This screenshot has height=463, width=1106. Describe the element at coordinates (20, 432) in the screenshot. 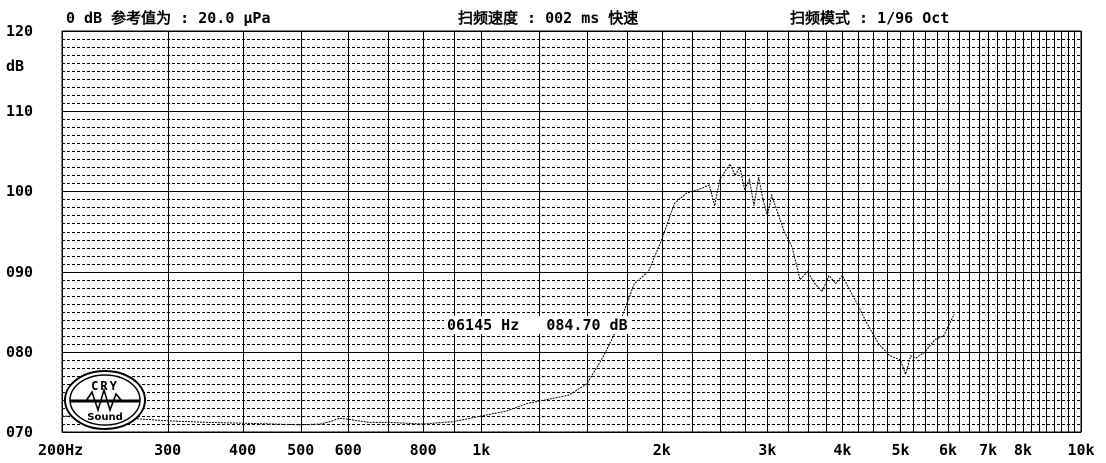

I see `y-tick-label: 070` at that location.